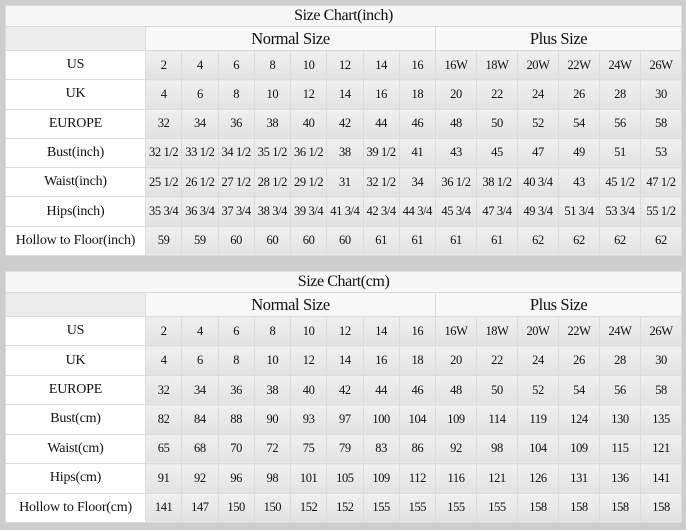 The height and width of the screenshot is (530, 686). Describe the element at coordinates (661, 182) in the screenshot. I see `size-cell: 47 1/2` at that location.